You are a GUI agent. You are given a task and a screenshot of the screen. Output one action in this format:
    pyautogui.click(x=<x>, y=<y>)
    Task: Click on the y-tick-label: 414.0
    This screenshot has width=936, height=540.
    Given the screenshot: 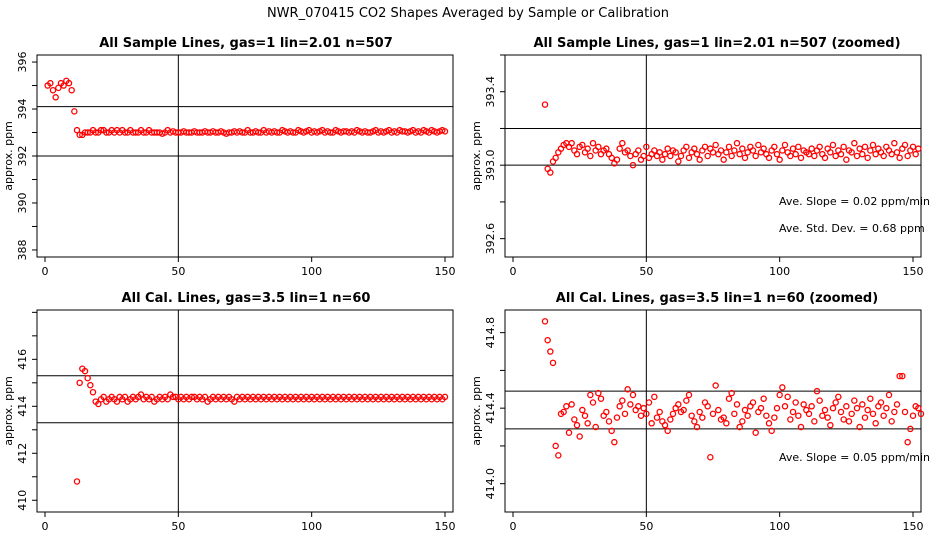 What is the action you would take?
    pyautogui.click(x=490, y=484)
    